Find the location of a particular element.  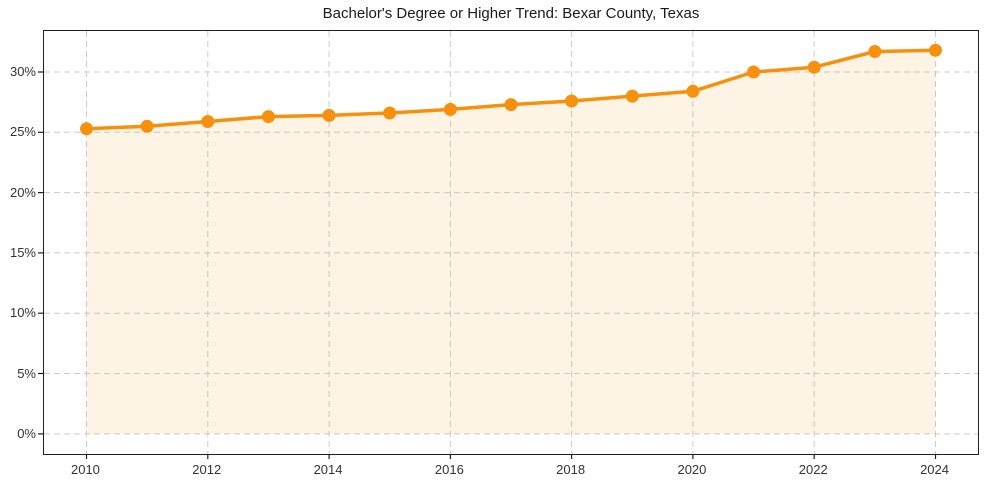

y-tick-label: 0% is located at coordinates (26, 433).